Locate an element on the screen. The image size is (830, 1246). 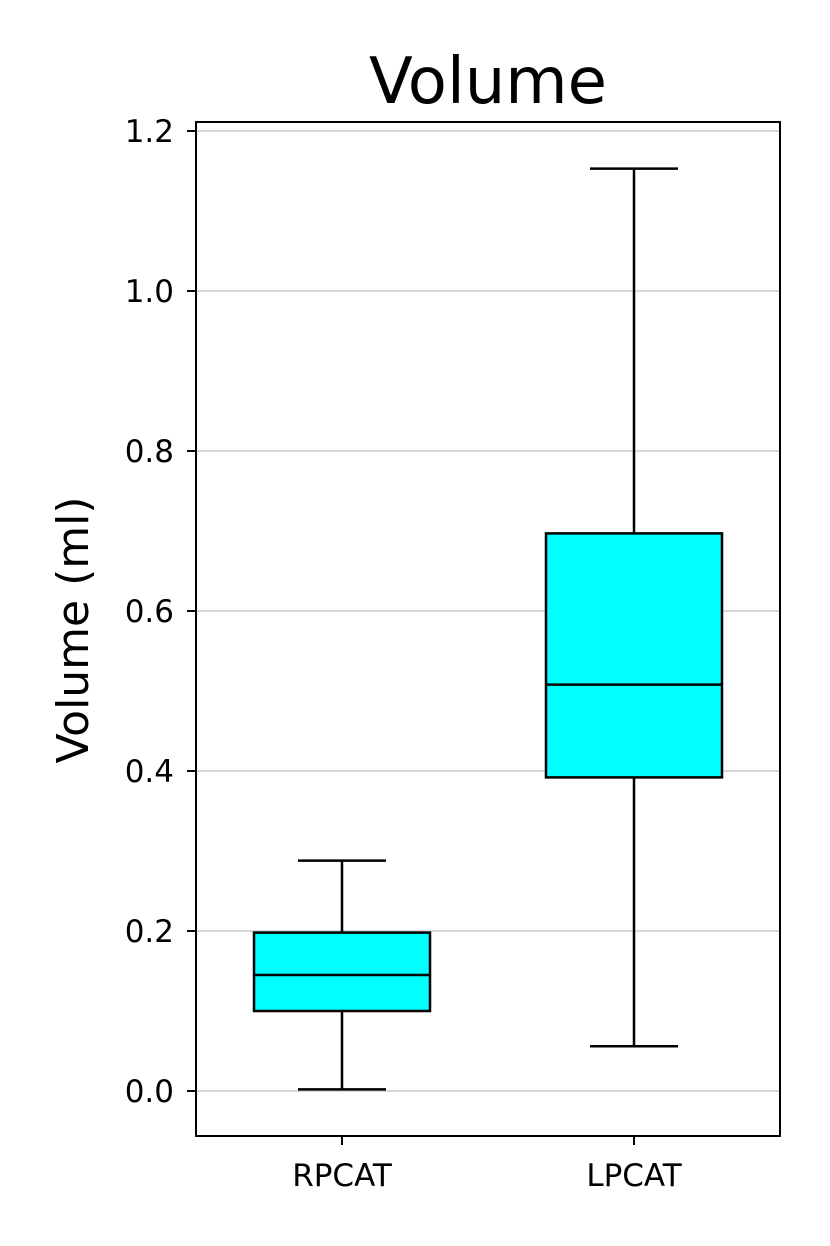
box-rpcat is located at coordinates (342, 975).